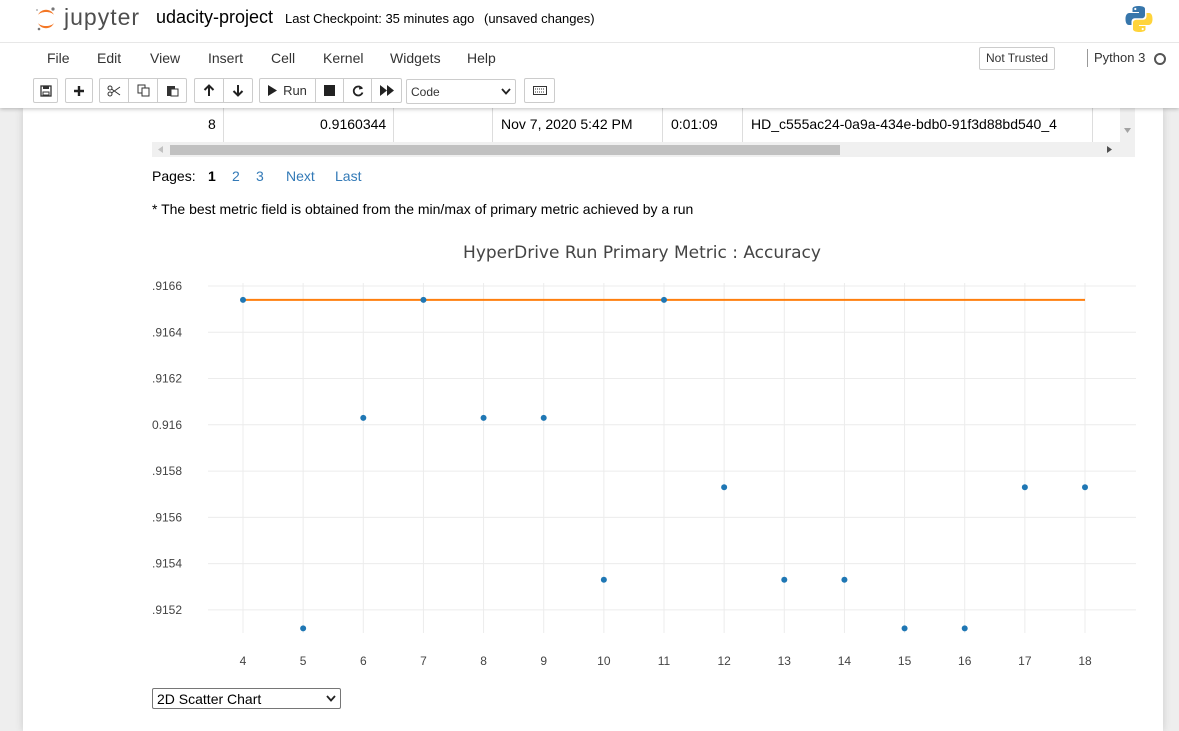 The width and height of the screenshot is (1179, 731). I want to click on page-link-2: 2, so click(236, 176).